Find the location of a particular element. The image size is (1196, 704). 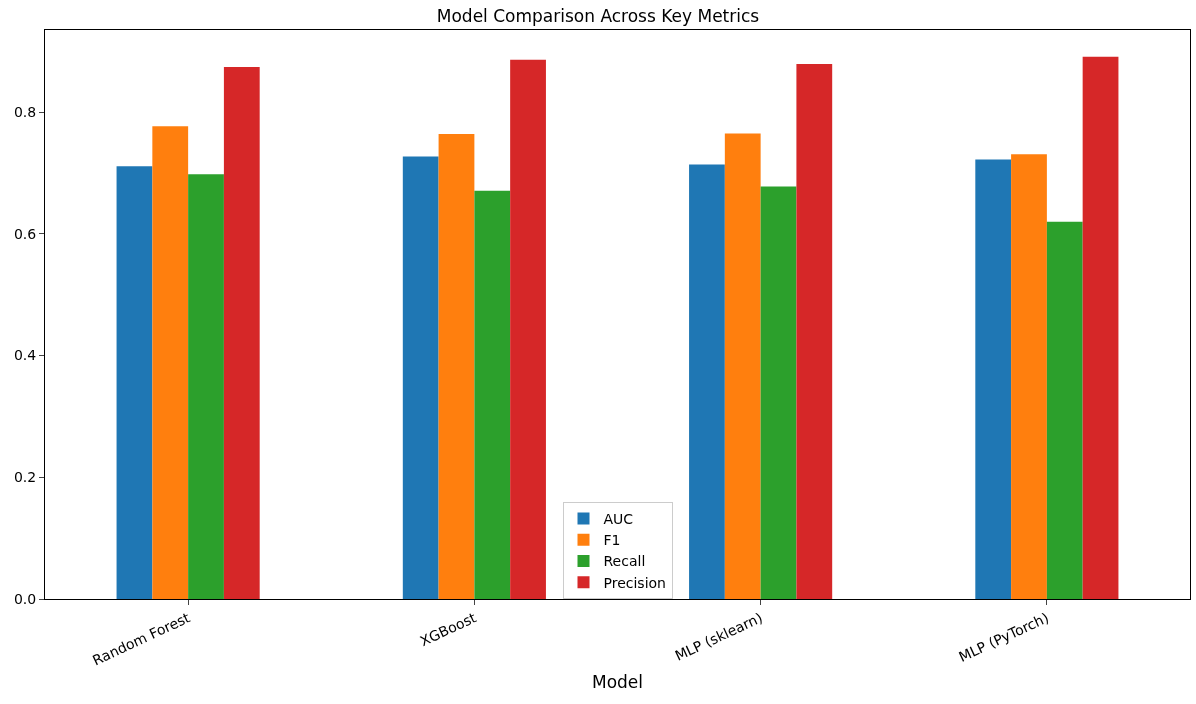

legend-label: AUC is located at coordinates (618, 519).